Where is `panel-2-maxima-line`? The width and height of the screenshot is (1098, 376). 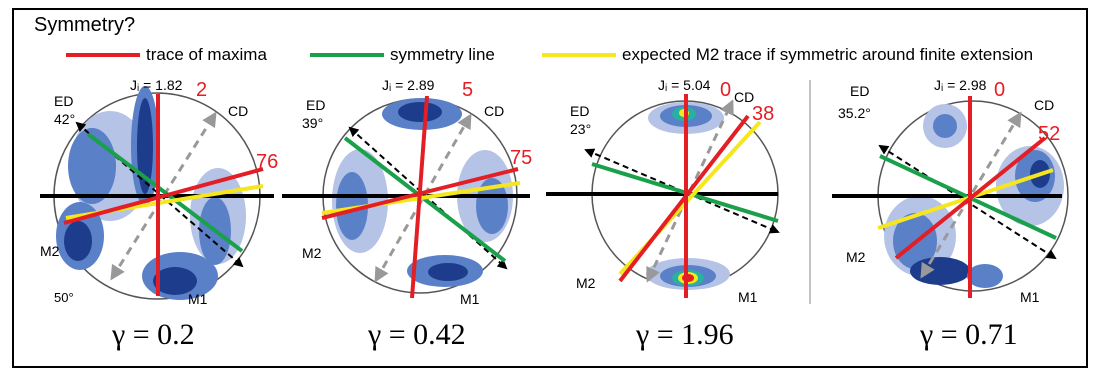
panel-2-maxima-line is located at coordinates (419, 197).